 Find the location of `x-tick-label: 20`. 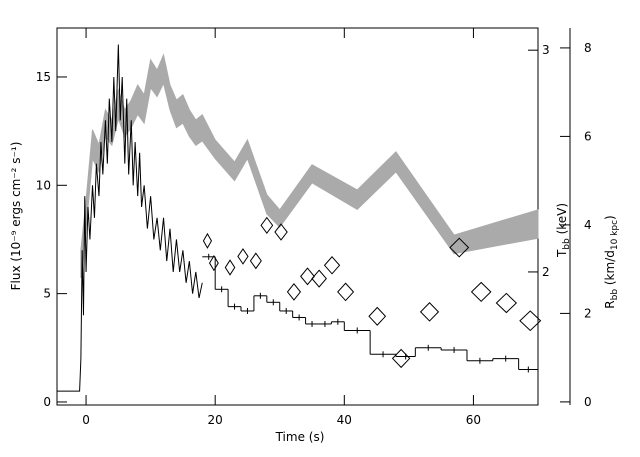

x-tick-label: 20 is located at coordinates (215, 420).